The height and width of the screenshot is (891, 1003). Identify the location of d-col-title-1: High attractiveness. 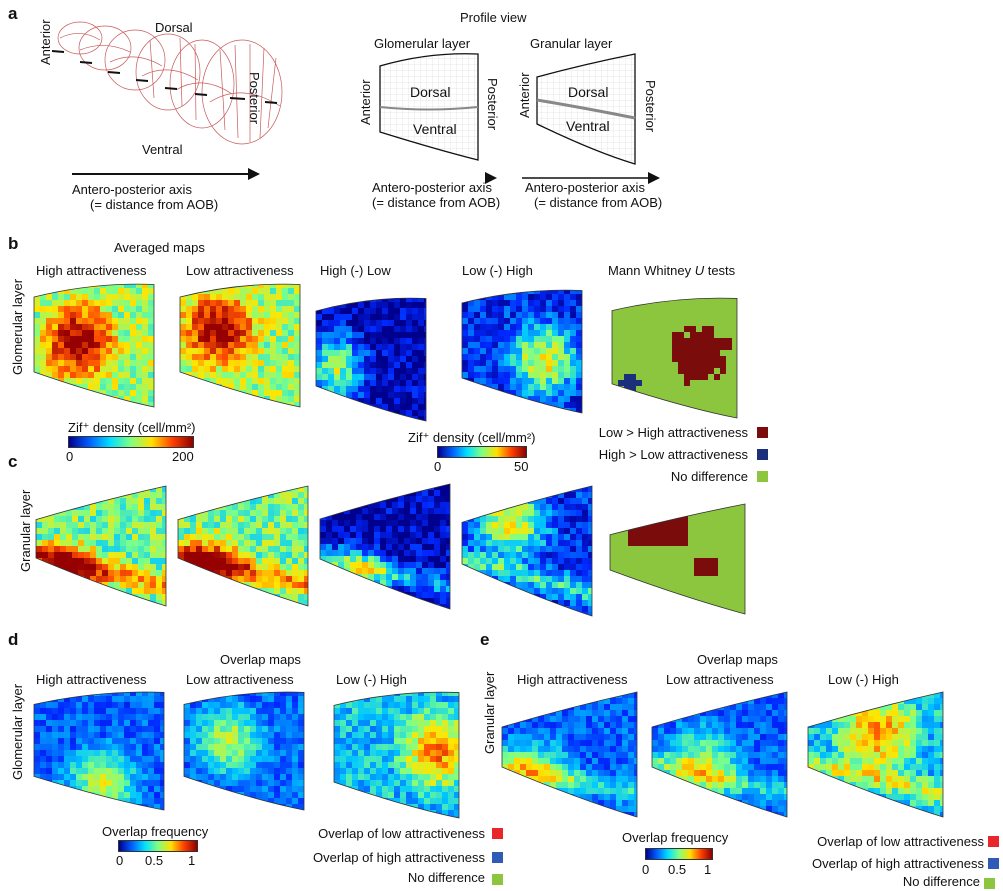
(91, 679).